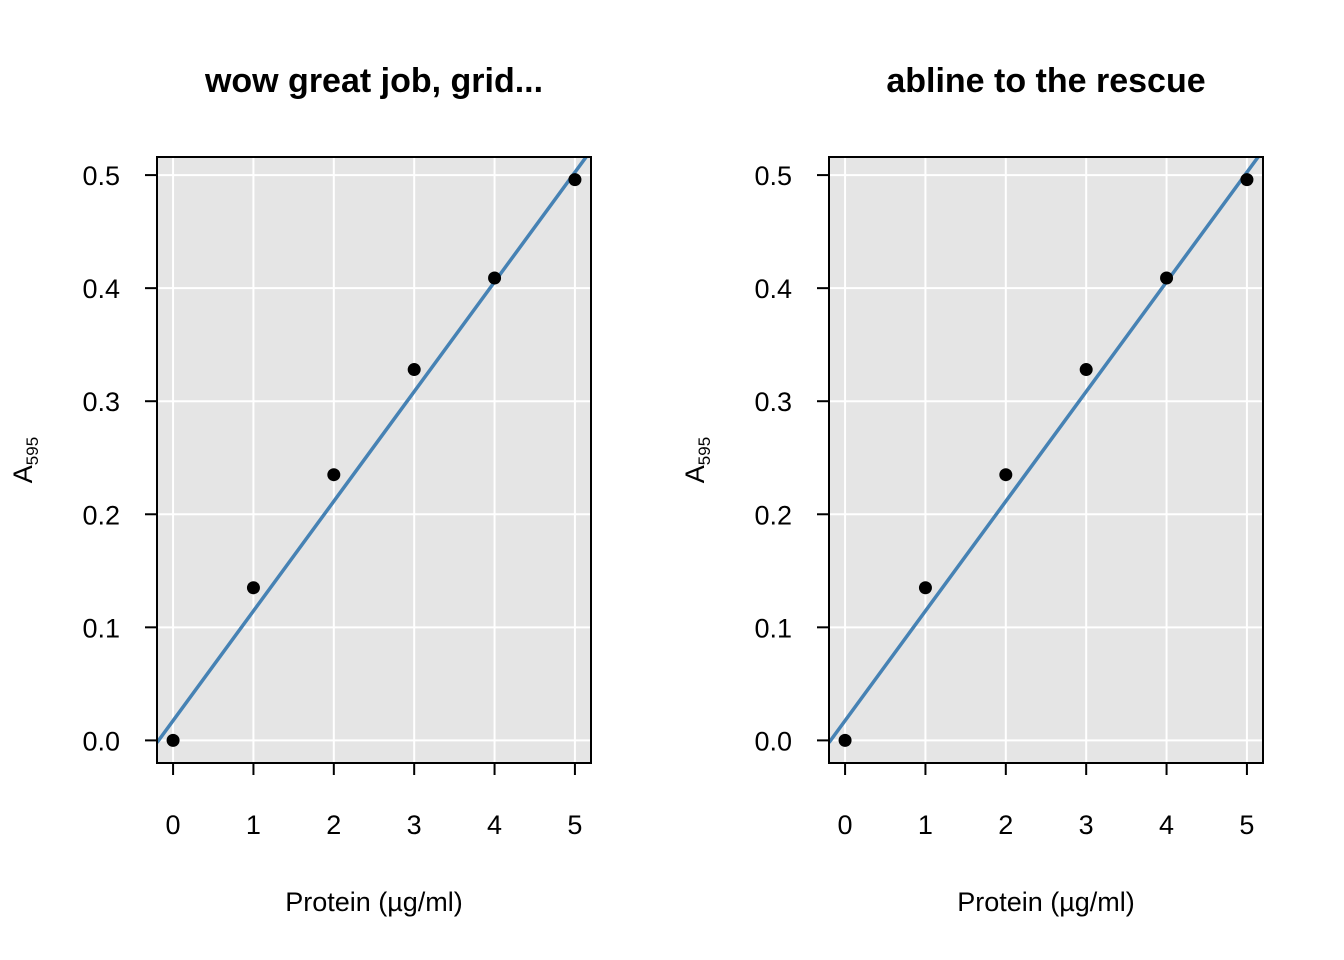 This screenshot has width=1344, height=960. I want to click on chart-title: abline to the rescue, so click(1045, 81).